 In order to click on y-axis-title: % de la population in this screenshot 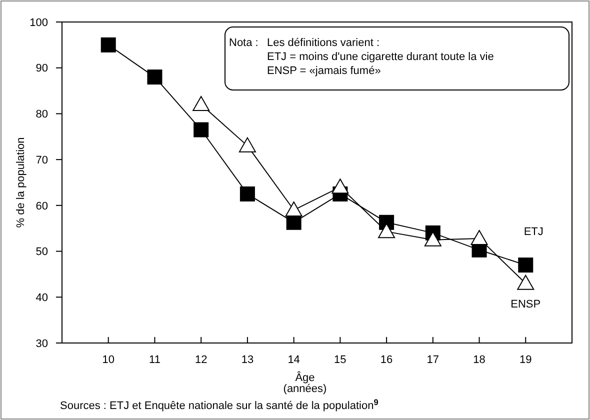, I will do `click(21, 182)`.